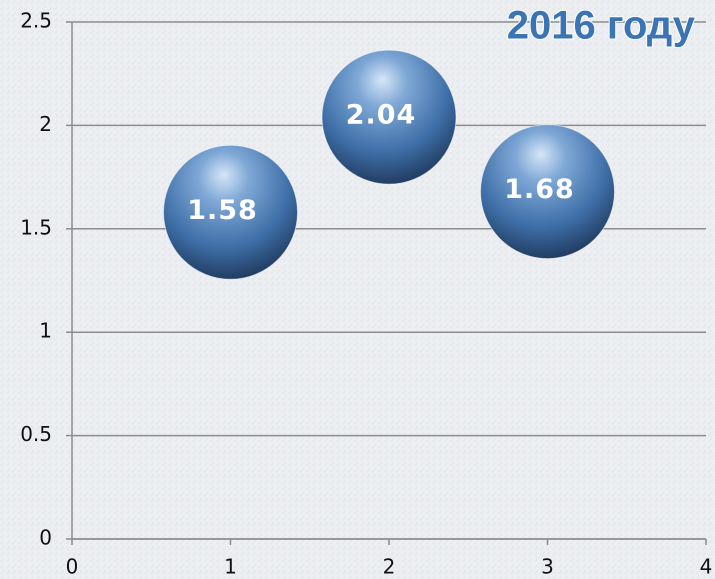 Image resolution: width=715 pixels, height=579 pixels. What do you see at coordinates (601, 26) in the screenshot?
I see `chart-title: 2016 году` at bounding box center [601, 26].